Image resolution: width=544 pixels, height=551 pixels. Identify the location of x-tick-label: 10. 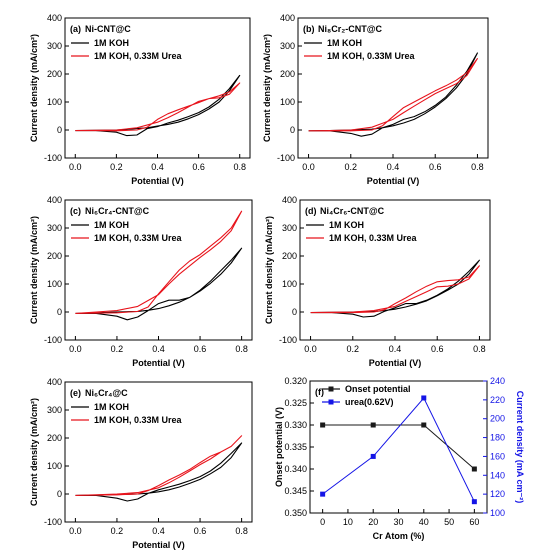
(348, 522).